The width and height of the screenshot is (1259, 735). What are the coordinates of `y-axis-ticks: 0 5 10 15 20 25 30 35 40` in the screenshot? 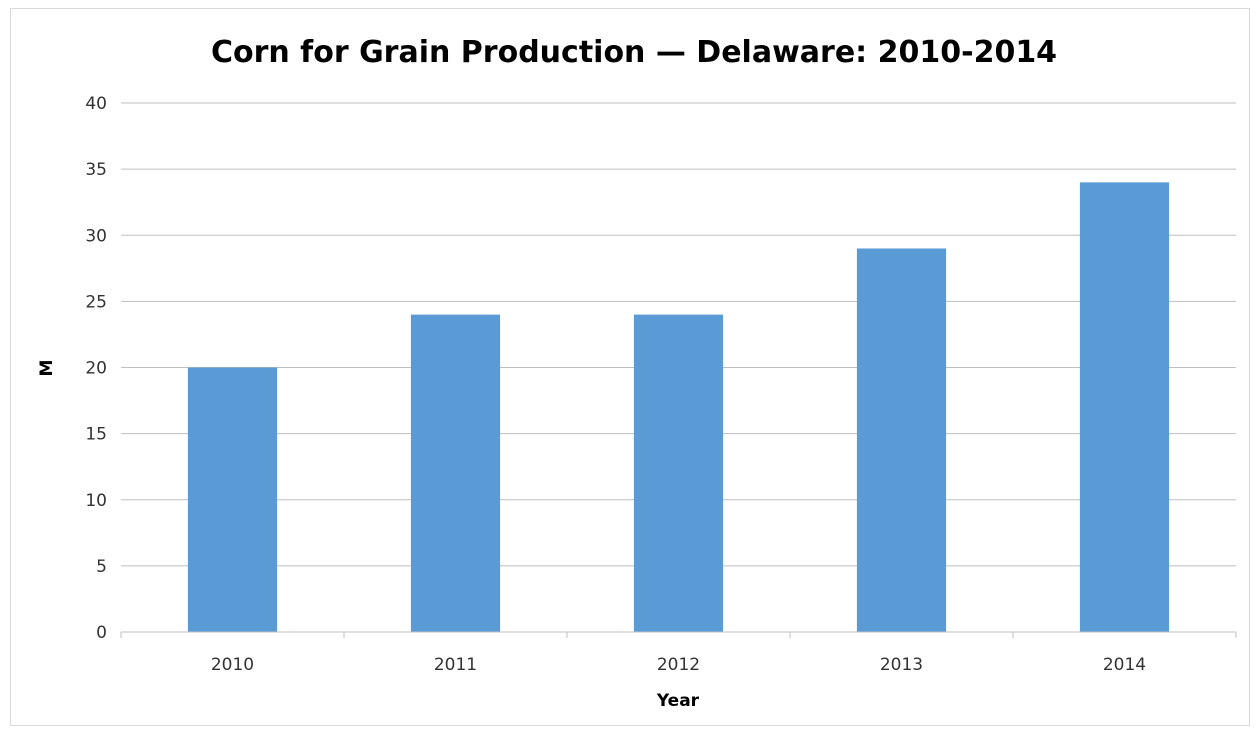 It's located at (96, 368).